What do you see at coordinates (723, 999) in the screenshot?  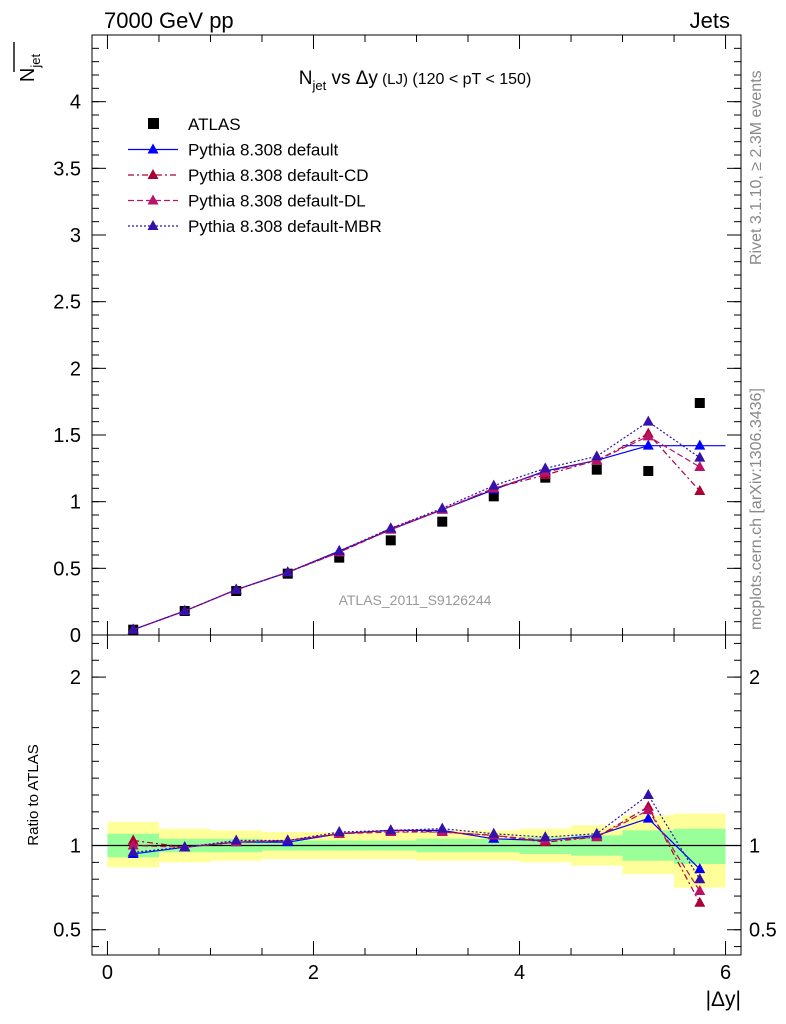 I see `x-axis-label: |Δy|` at bounding box center [723, 999].